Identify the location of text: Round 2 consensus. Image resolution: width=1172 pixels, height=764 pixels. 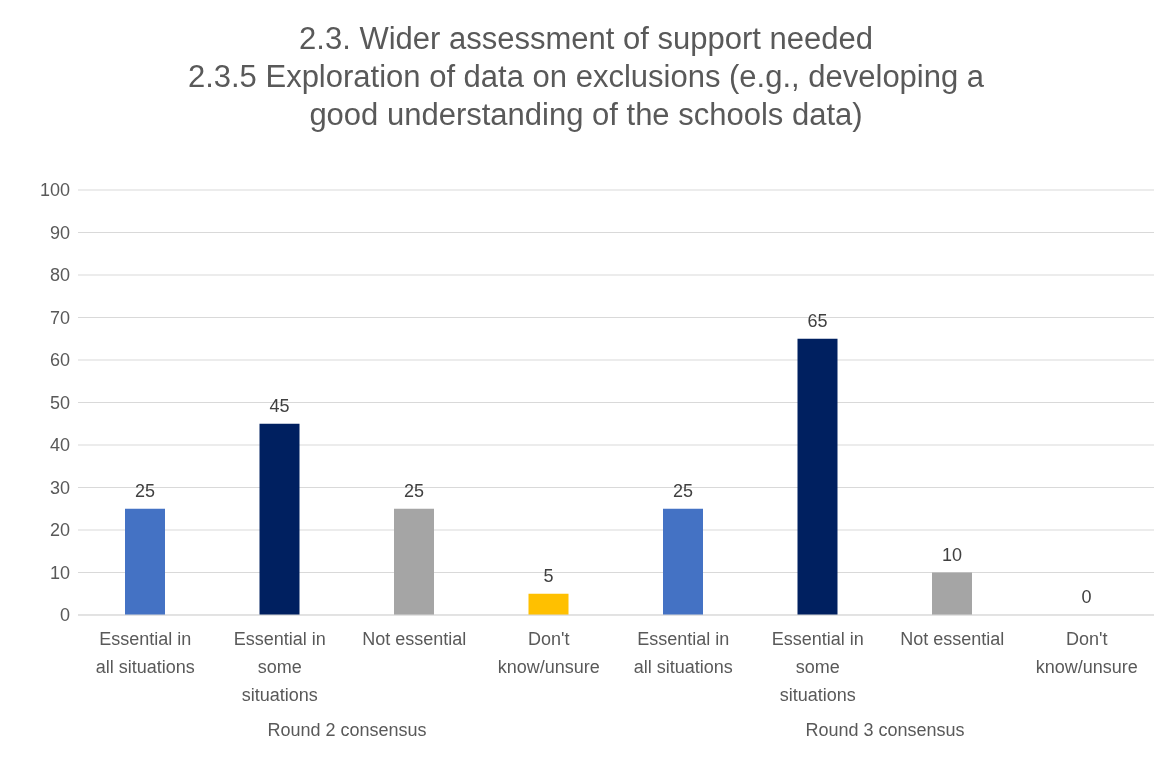
(347, 730).